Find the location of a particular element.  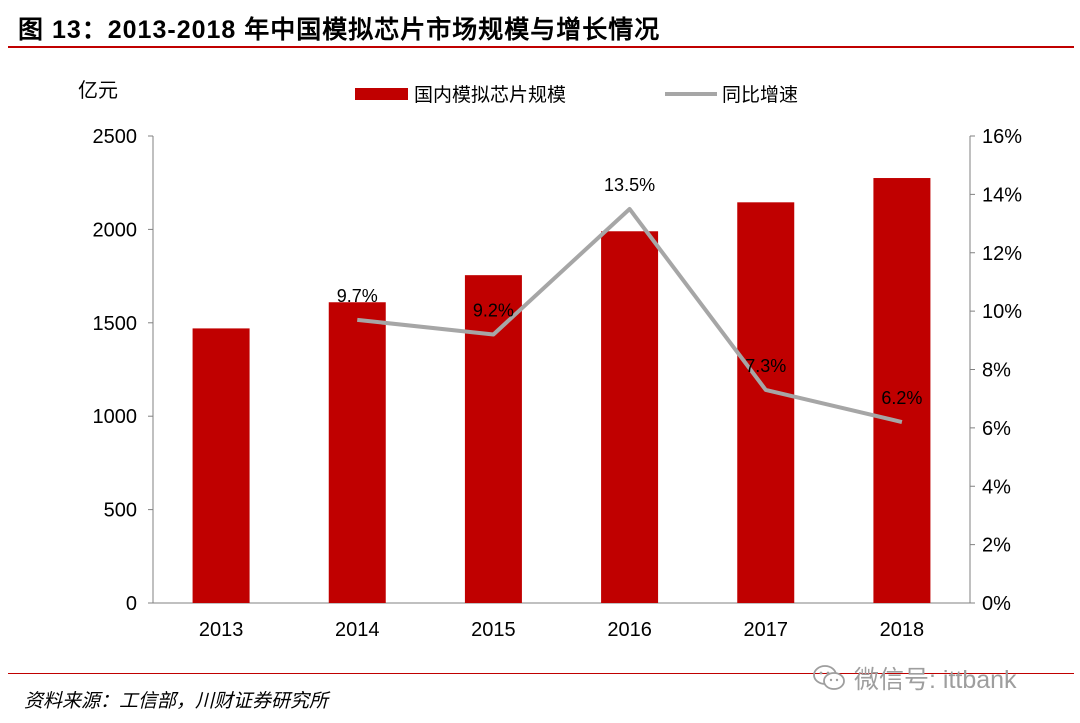

x-tick-label: 2016 is located at coordinates (629, 630).